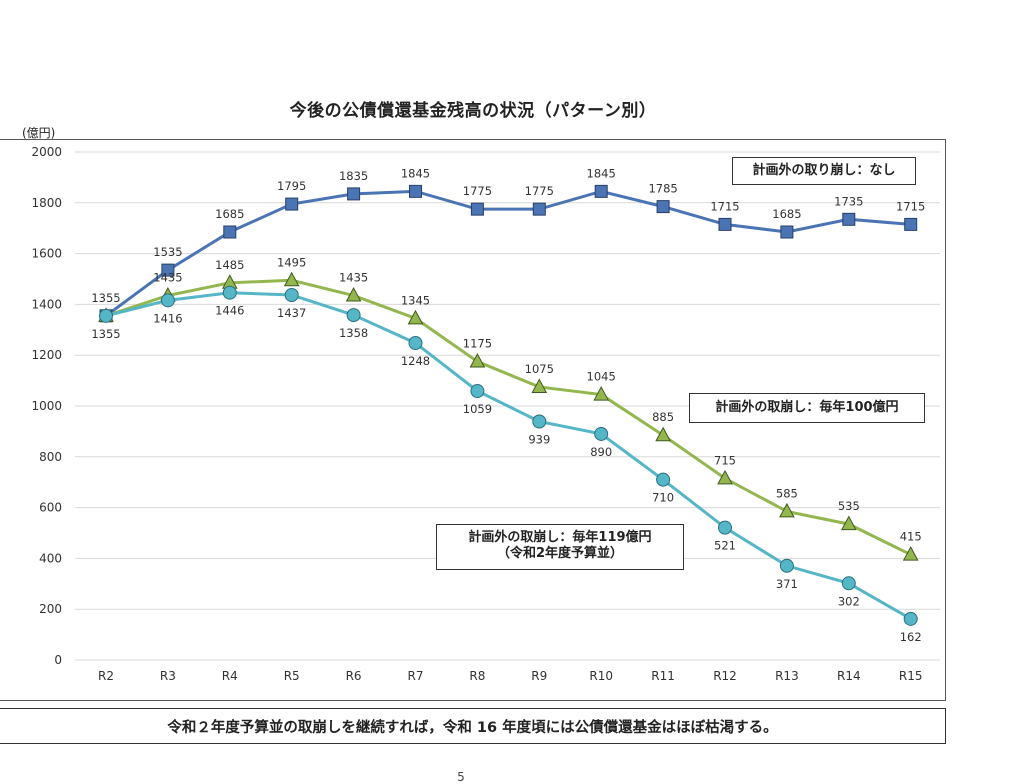 This screenshot has width=1030, height=784. I want to click on data-label: 371, so click(787, 584).